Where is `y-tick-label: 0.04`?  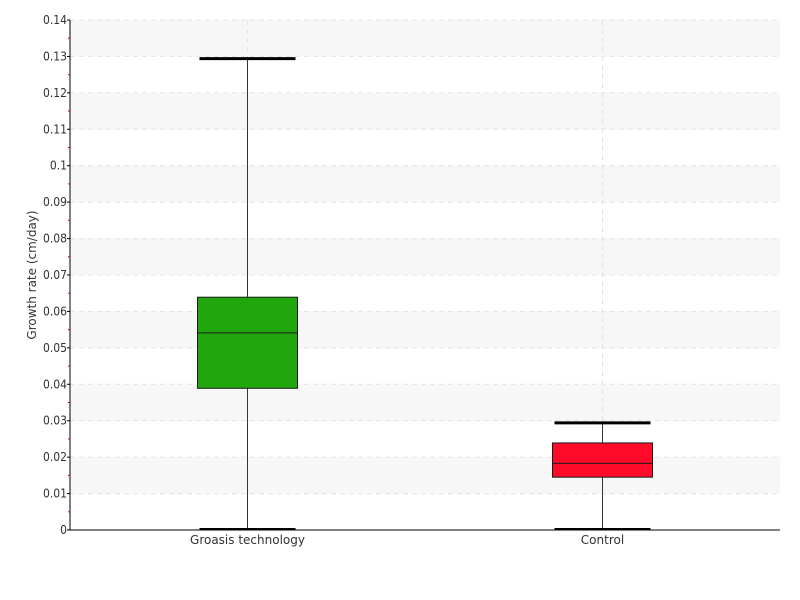 y-tick-label: 0.04 is located at coordinates (55, 384).